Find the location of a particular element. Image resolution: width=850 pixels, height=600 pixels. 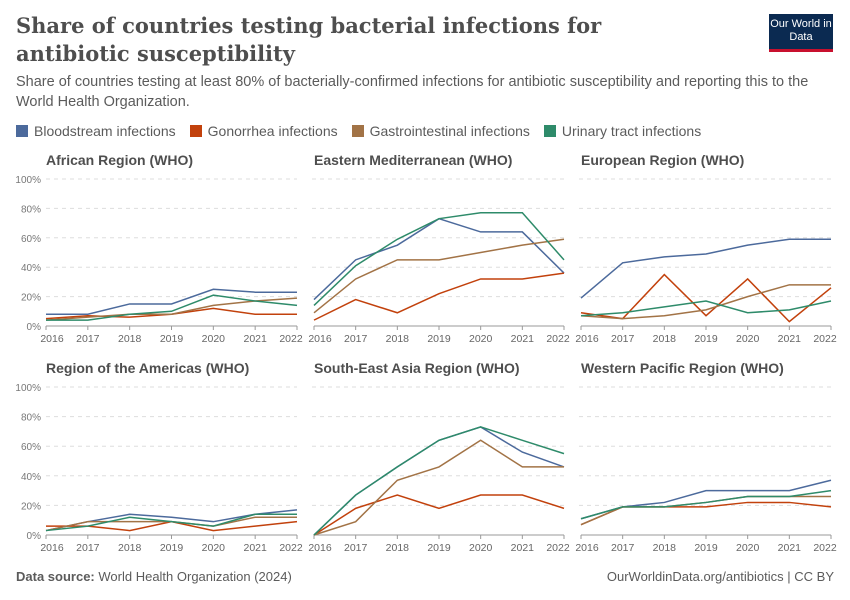

owid-logo: Our World in Data is located at coordinates (801, 33).